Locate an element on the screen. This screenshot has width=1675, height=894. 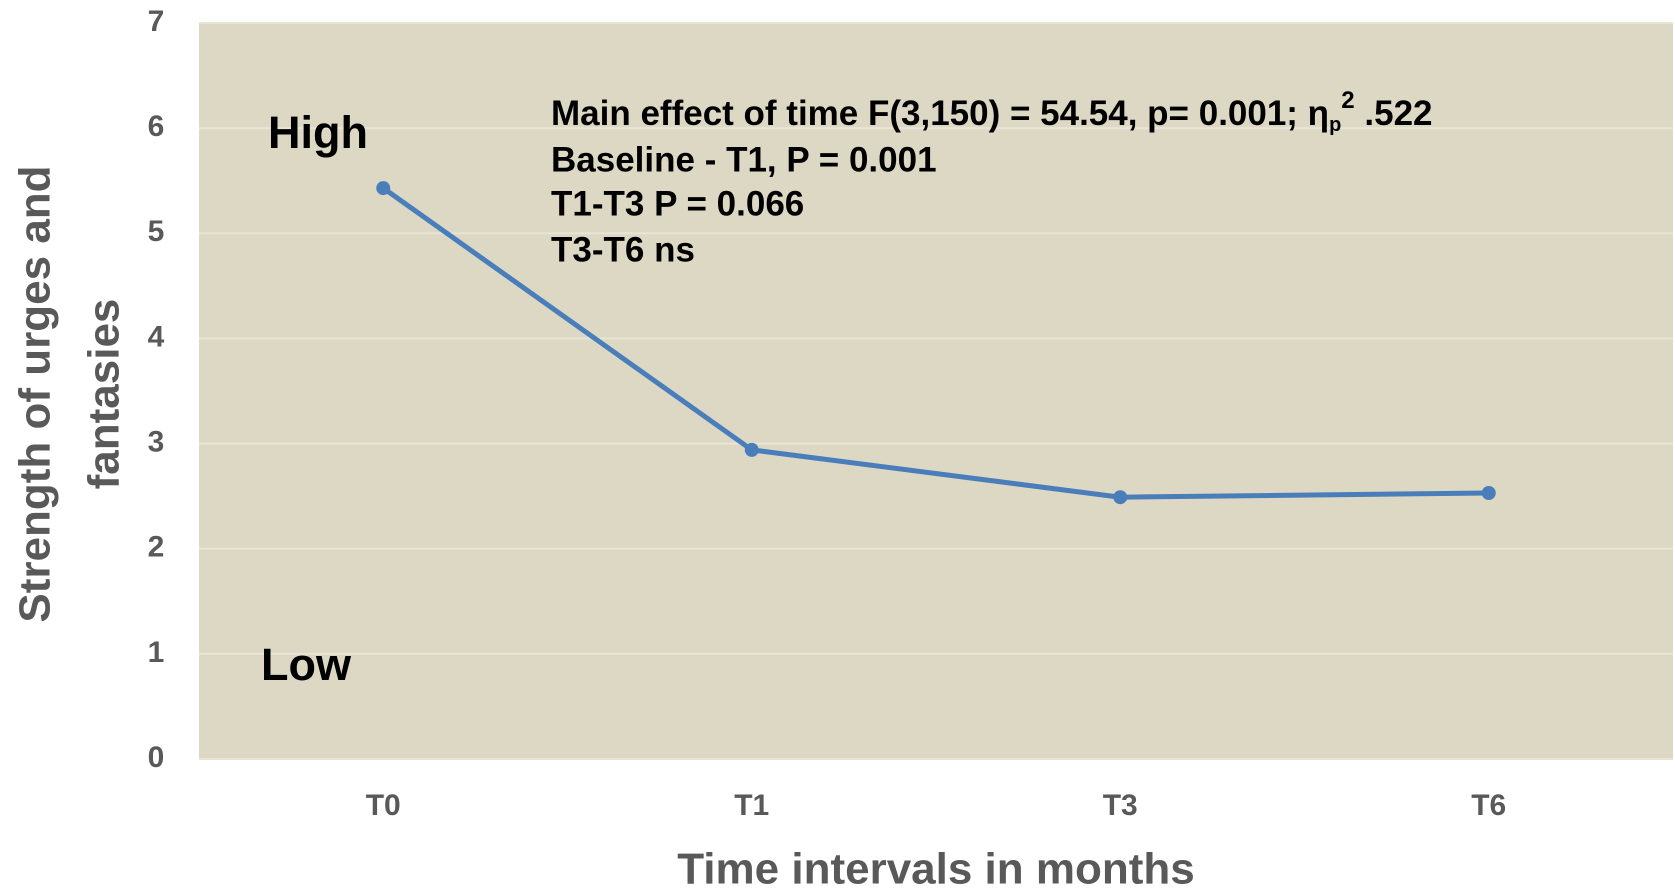
annotation: Baseline - T1, P = 0.001 is located at coordinates (744, 159).